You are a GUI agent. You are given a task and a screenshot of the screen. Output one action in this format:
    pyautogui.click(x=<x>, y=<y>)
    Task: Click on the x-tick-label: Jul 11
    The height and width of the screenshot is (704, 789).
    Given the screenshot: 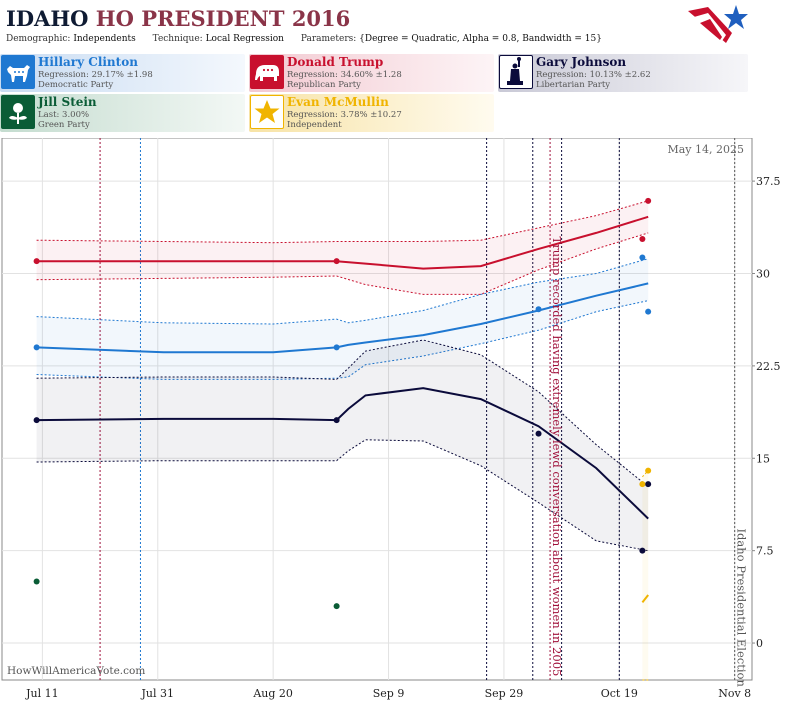 What is the action you would take?
    pyautogui.click(x=42, y=693)
    